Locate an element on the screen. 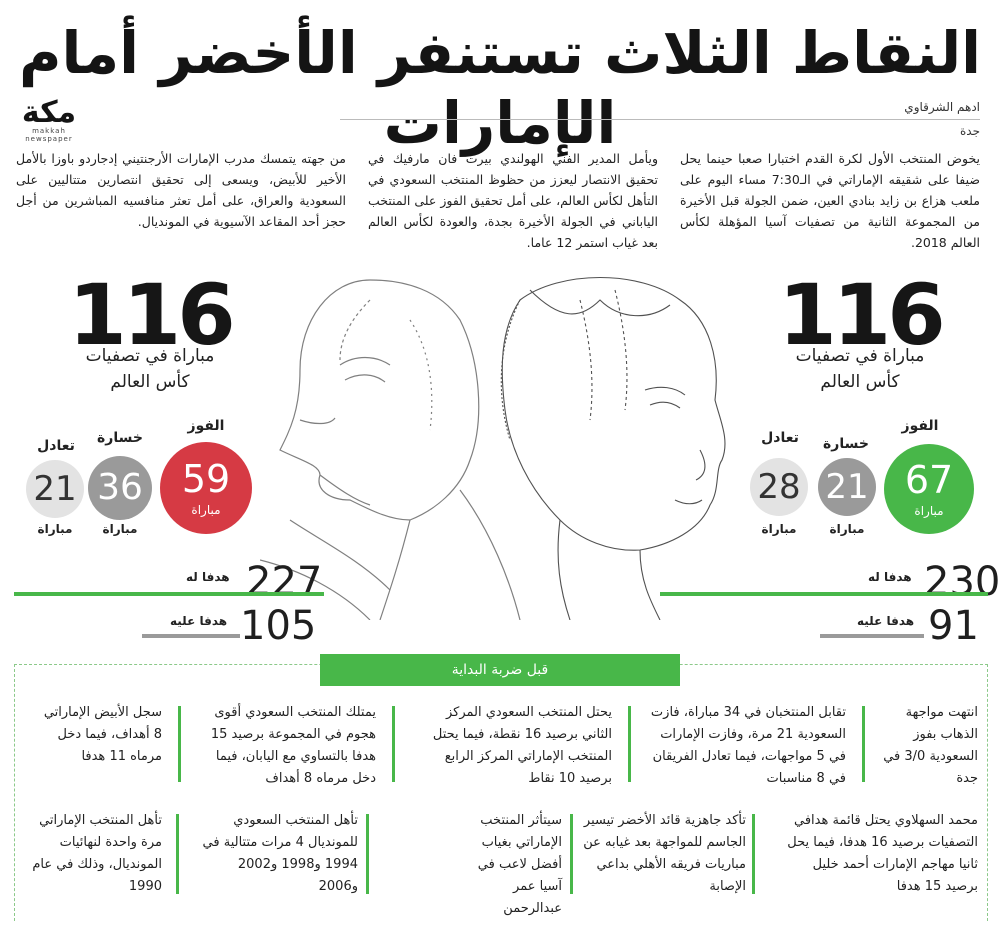  ksa-win-label: الفوز is located at coordinates (920, 426).